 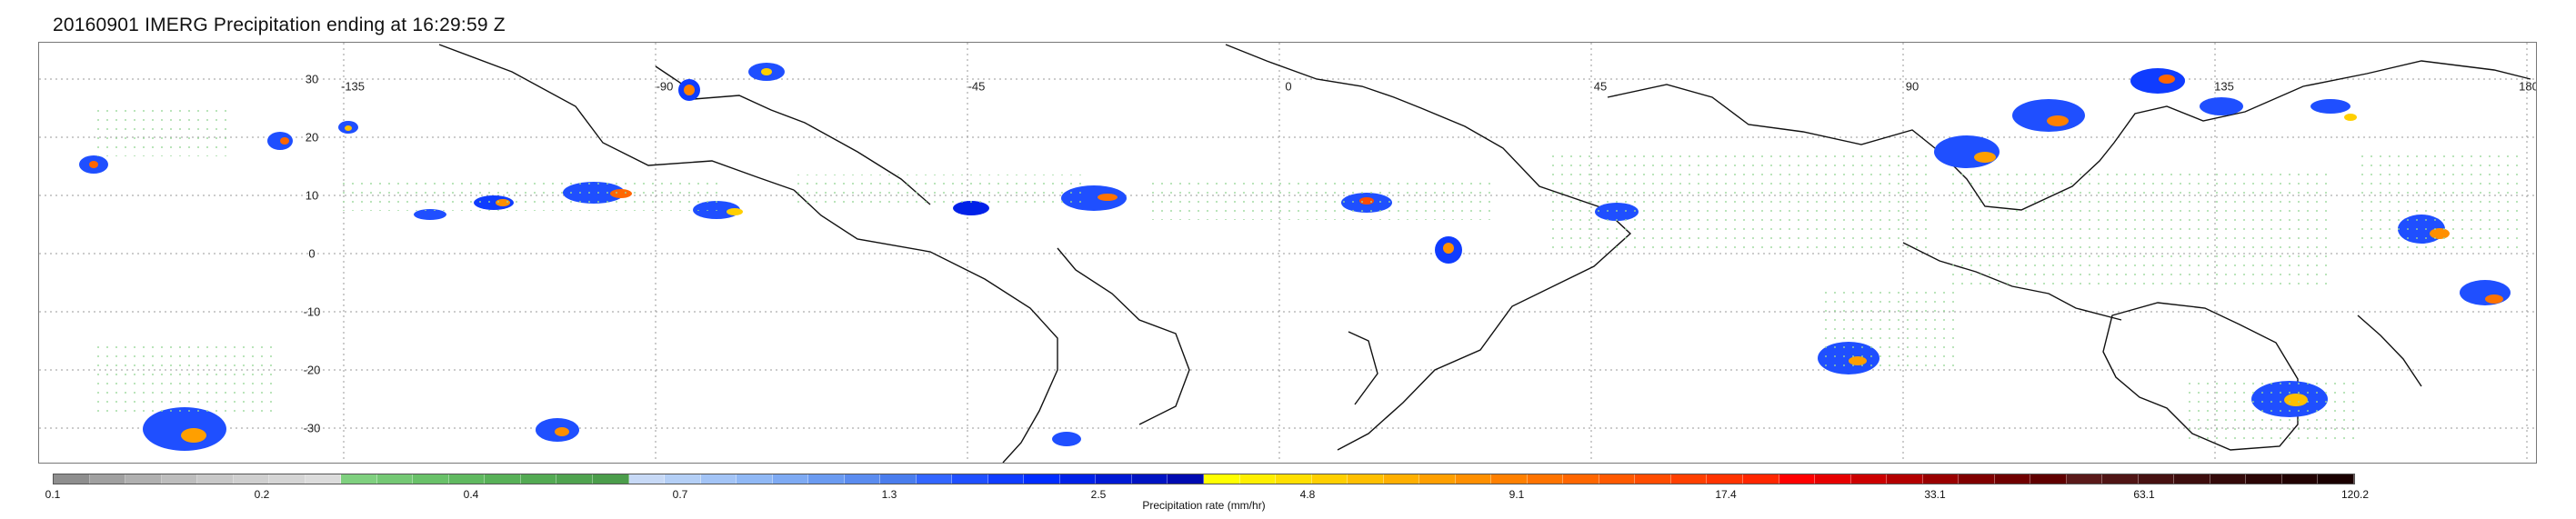 What do you see at coordinates (312, 370) in the screenshot?
I see `lat-label-neg20: -20` at bounding box center [312, 370].